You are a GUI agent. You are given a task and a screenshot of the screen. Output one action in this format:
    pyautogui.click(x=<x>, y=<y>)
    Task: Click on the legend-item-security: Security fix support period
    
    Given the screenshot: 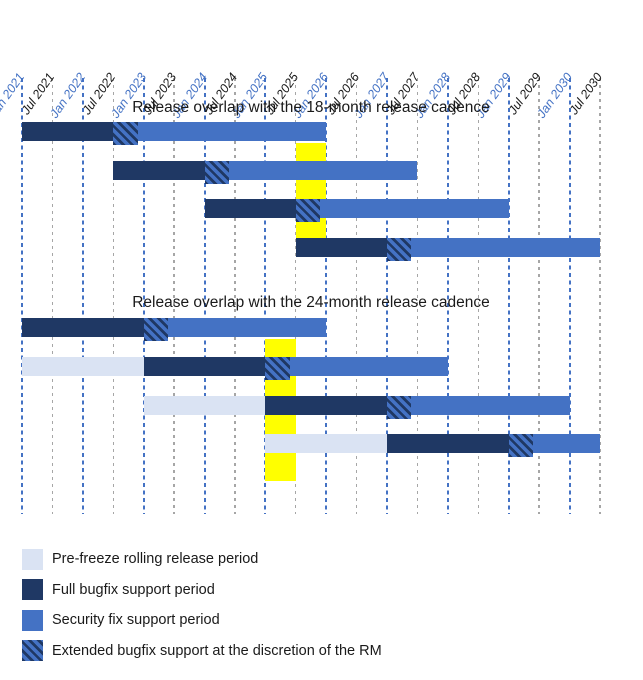 What is the action you would take?
    pyautogui.click(x=121, y=620)
    